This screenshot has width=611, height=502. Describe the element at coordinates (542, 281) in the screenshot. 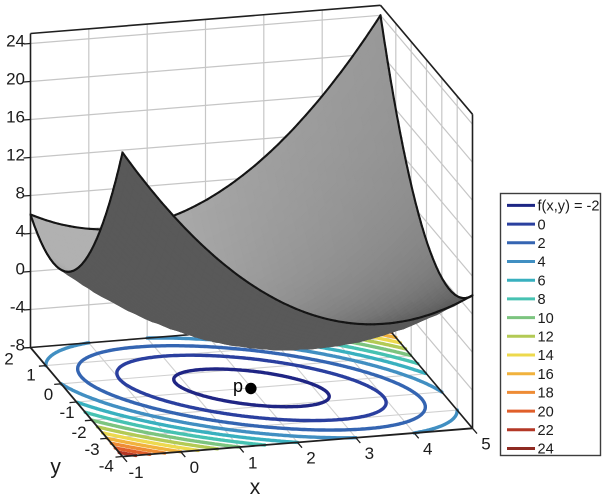

I see `svg-text: 6` at that location.